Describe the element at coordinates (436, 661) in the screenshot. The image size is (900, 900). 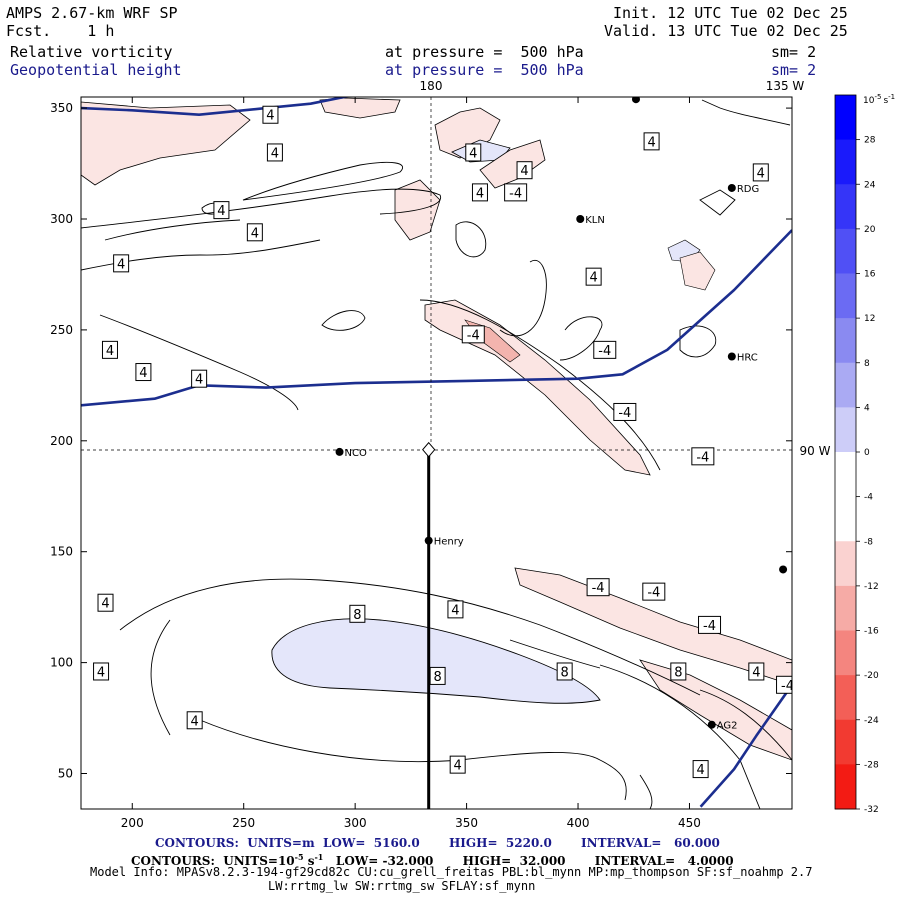
I see `shade-neg-ellipse` at that location.